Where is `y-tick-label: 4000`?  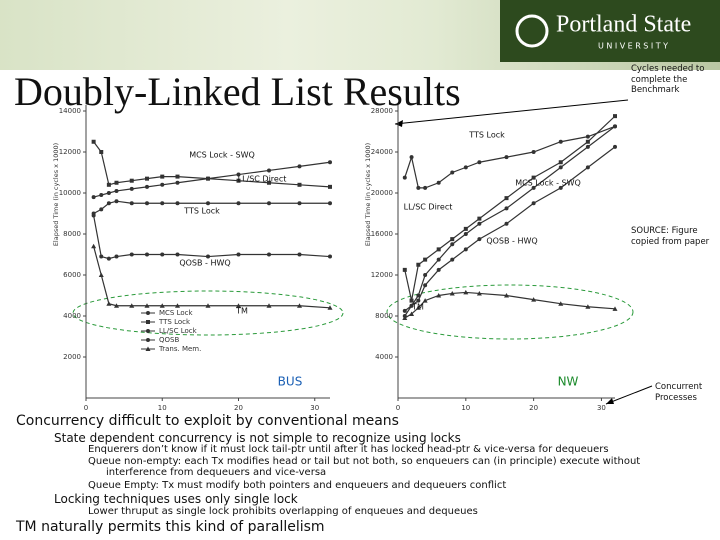
y-tick-label: 4000 is located at coordinates (384, 357).